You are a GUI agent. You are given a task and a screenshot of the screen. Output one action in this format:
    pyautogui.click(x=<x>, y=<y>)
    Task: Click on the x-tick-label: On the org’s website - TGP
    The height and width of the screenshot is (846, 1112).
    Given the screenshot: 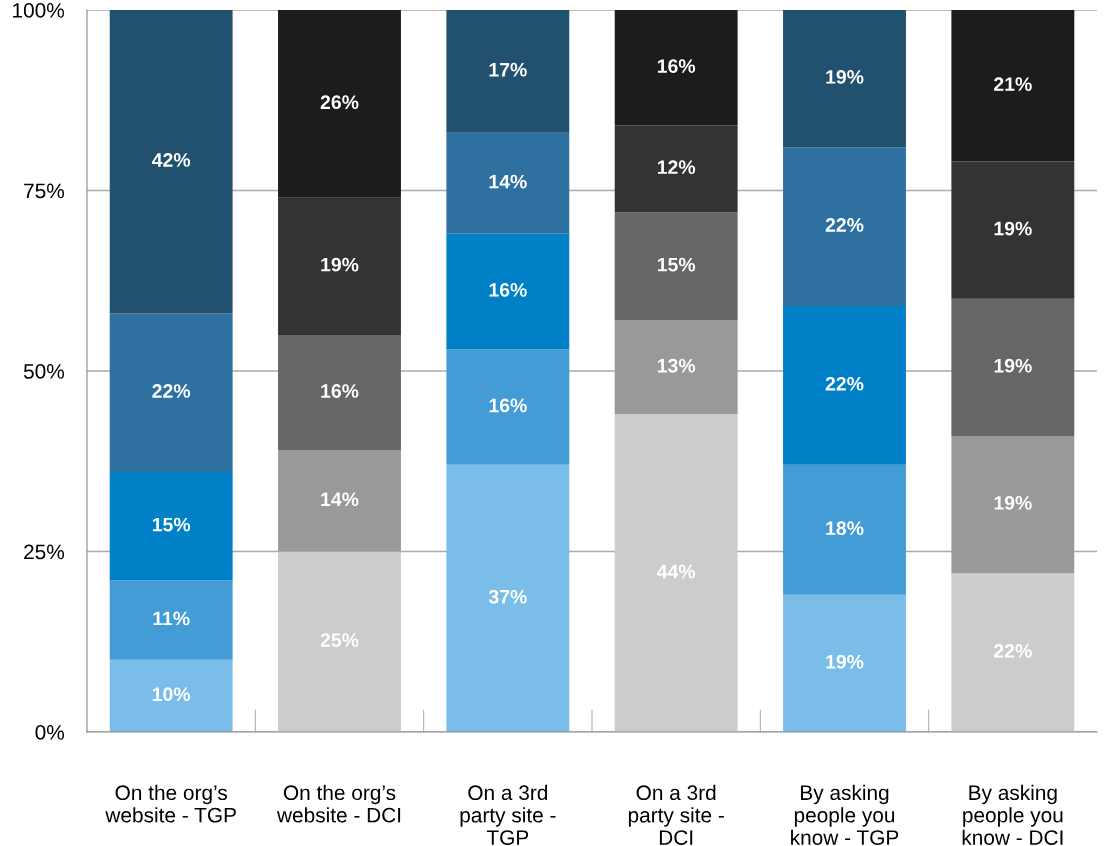 What is the action you would take?
    pyautogui.click(x=170, y=803)
    